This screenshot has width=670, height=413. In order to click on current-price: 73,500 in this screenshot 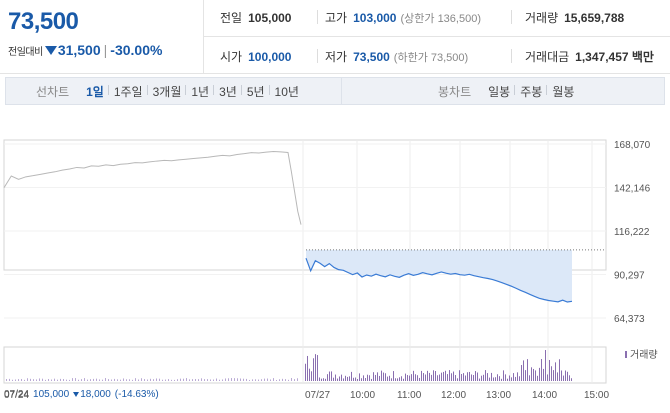, I will do `click(43, 21)`.